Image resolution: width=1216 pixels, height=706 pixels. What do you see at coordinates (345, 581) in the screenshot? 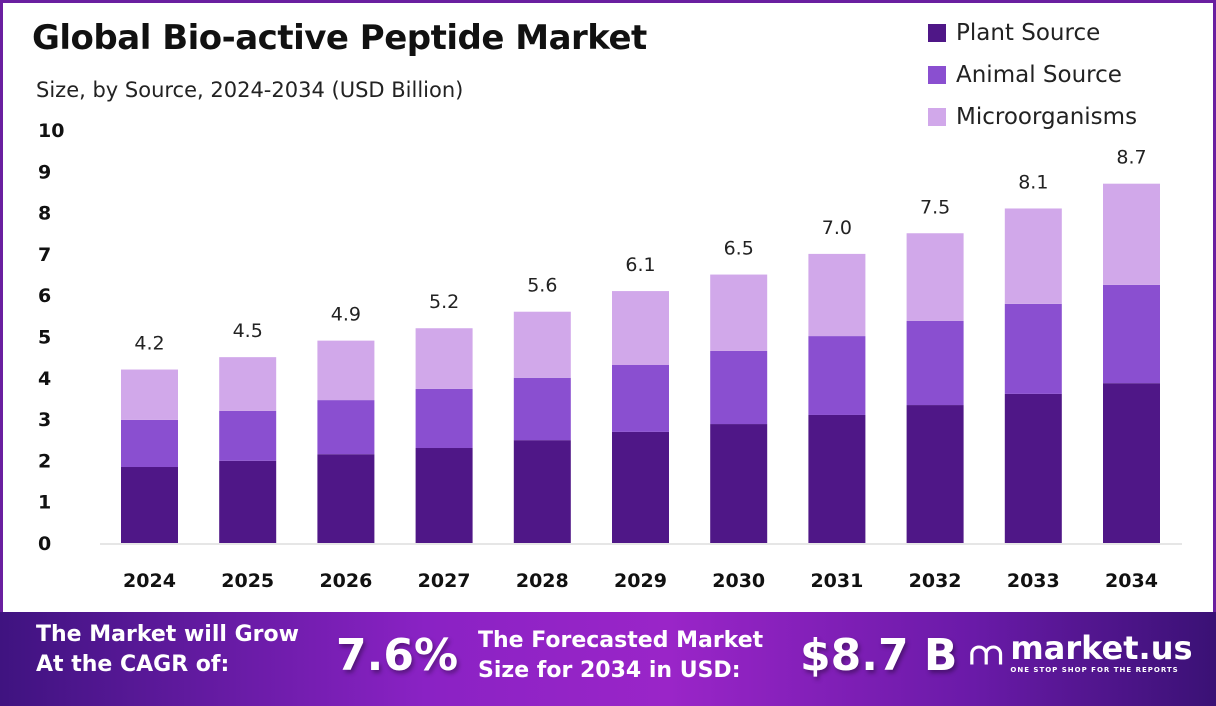
I see `x-tick-label: 2026` at bounding box center [345, 581].